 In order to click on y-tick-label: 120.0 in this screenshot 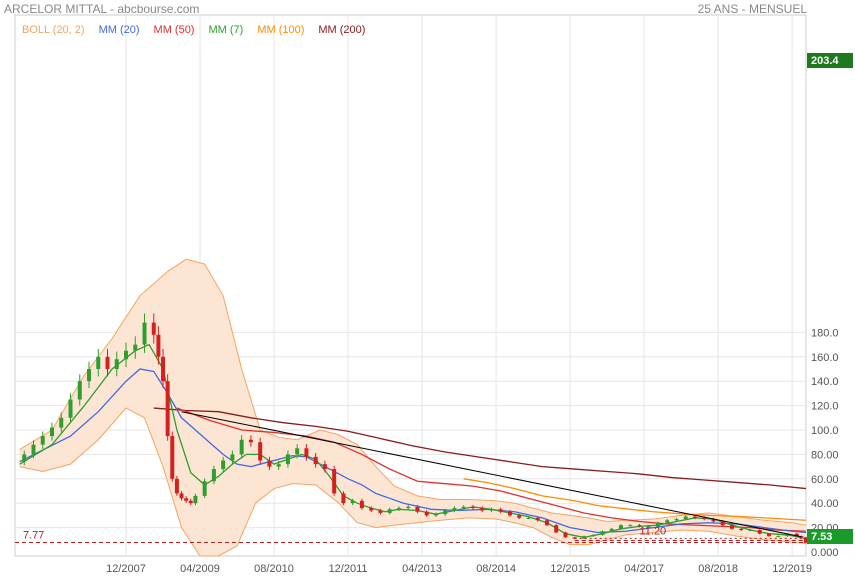, I will do `click(825, 407)`.